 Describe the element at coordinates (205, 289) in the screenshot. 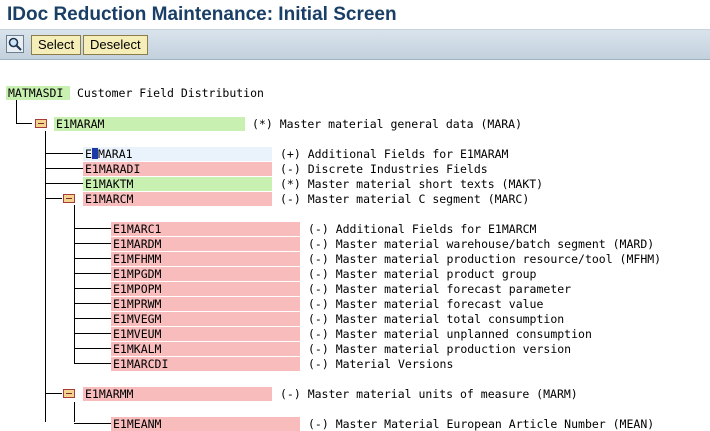

I see `segment-e1mpopm: E1MPOPM` at that location.